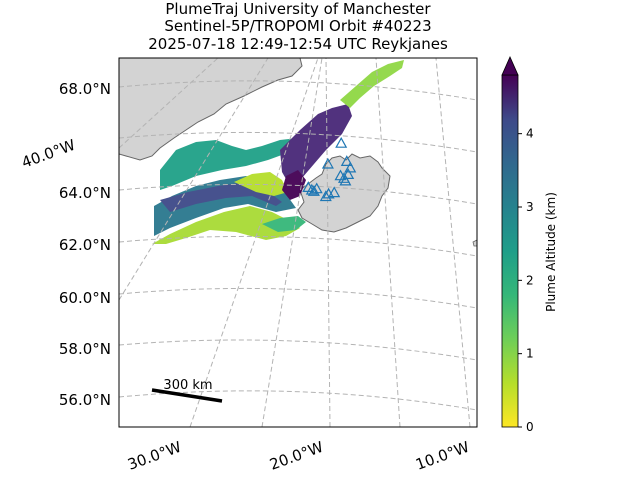 The image size is (640, 480). Describe the element at coordinates (530, 427) in the screenshot. I see `colorbar-tick-label-0: 0` at that location.